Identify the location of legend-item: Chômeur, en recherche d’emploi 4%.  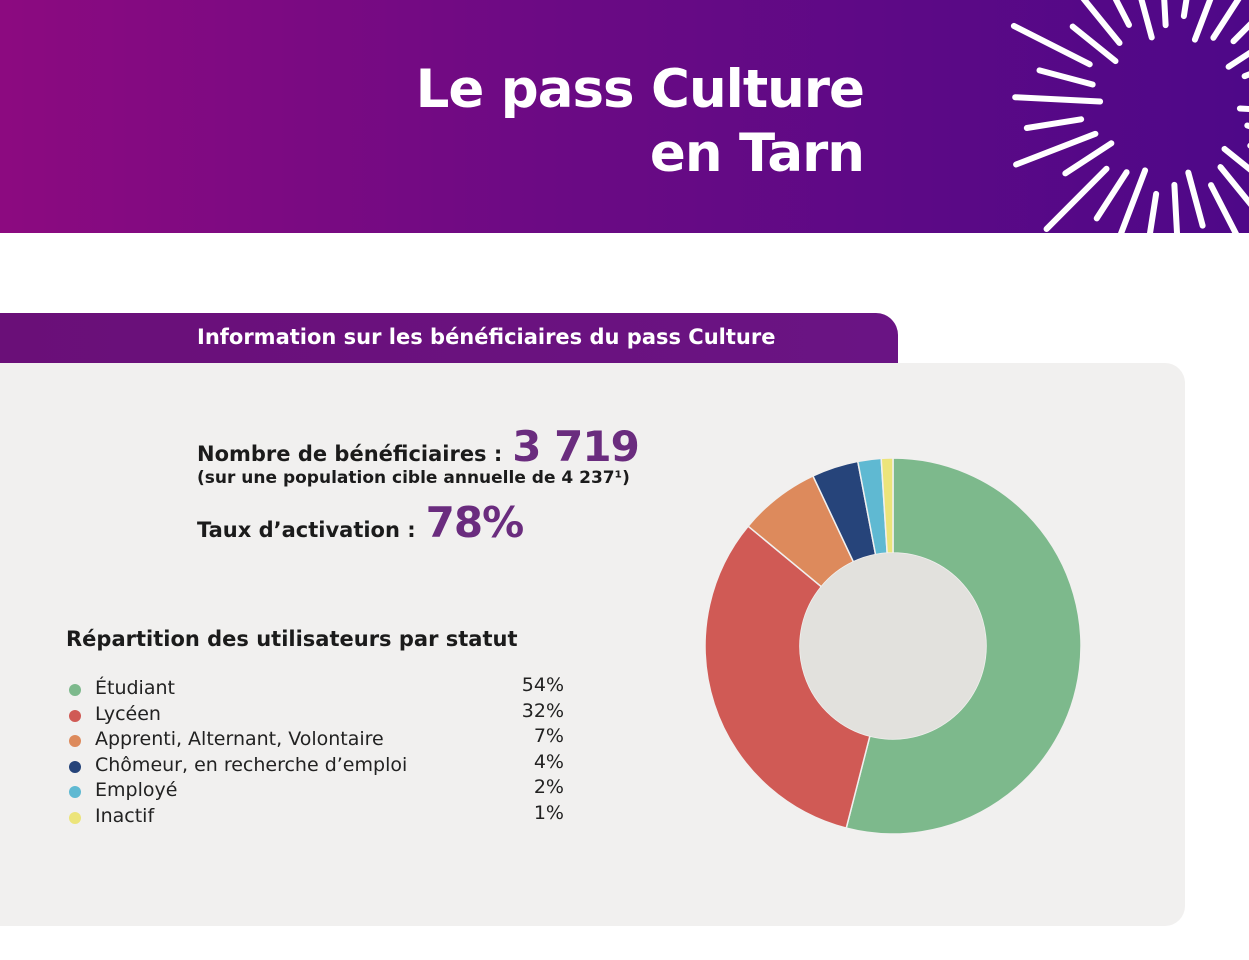
(316, 765).